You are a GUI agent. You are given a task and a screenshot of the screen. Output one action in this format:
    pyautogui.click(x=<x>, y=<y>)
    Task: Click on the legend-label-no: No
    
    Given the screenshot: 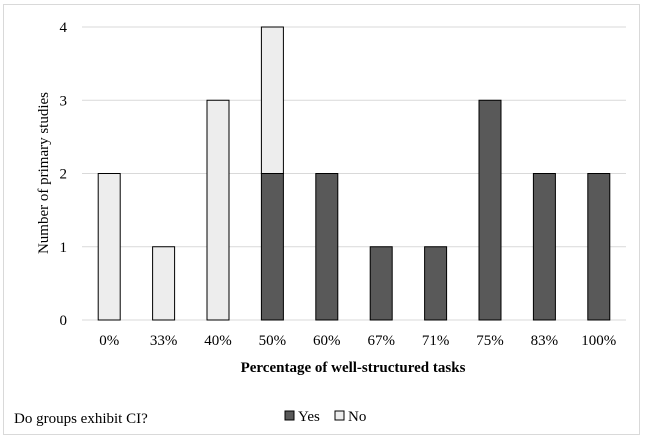 What is the action you would take?
    pyautogui.click(x=357, y=417)
    